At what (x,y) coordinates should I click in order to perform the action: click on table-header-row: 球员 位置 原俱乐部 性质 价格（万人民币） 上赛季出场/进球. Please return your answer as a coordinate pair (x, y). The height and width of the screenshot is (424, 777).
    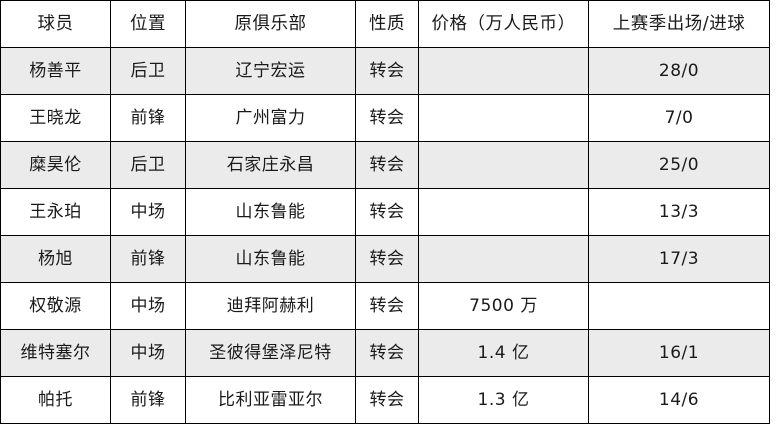
    Looking at the image, I should click on (385, 24).